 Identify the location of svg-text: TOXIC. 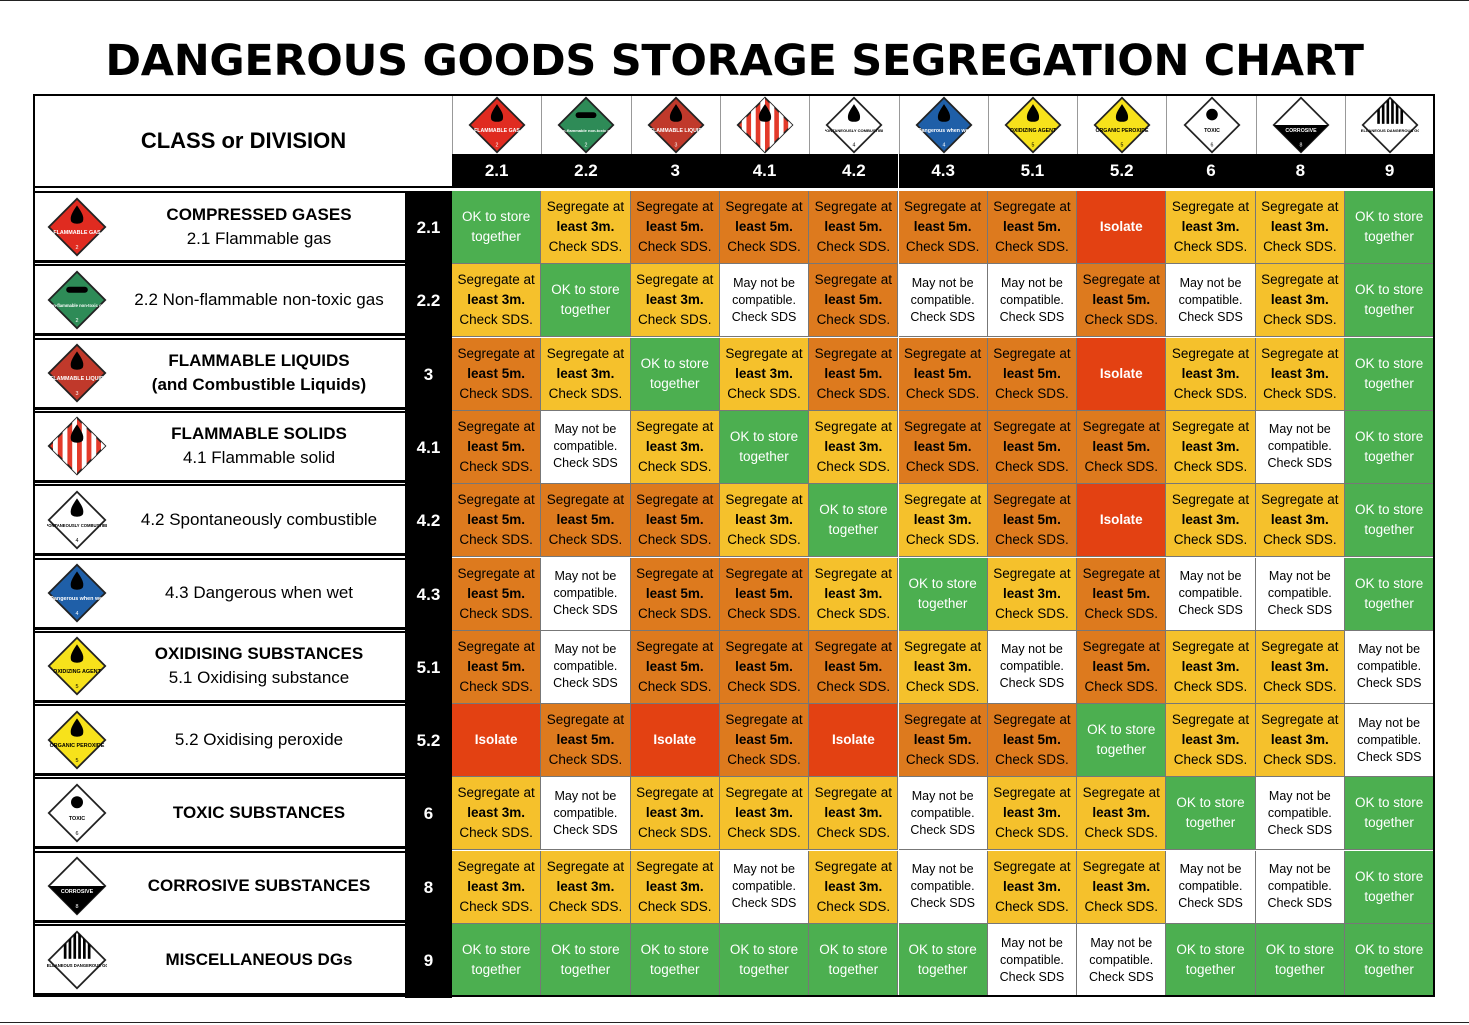
(1212, 131).